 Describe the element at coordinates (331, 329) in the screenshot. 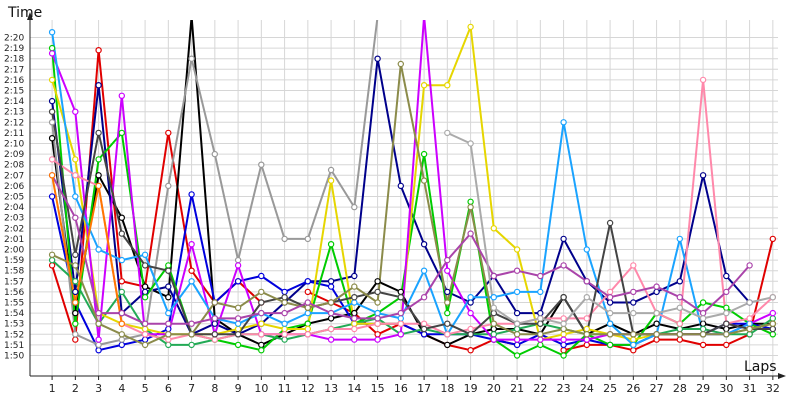

I see `data-point-s11-lap13` at that location.